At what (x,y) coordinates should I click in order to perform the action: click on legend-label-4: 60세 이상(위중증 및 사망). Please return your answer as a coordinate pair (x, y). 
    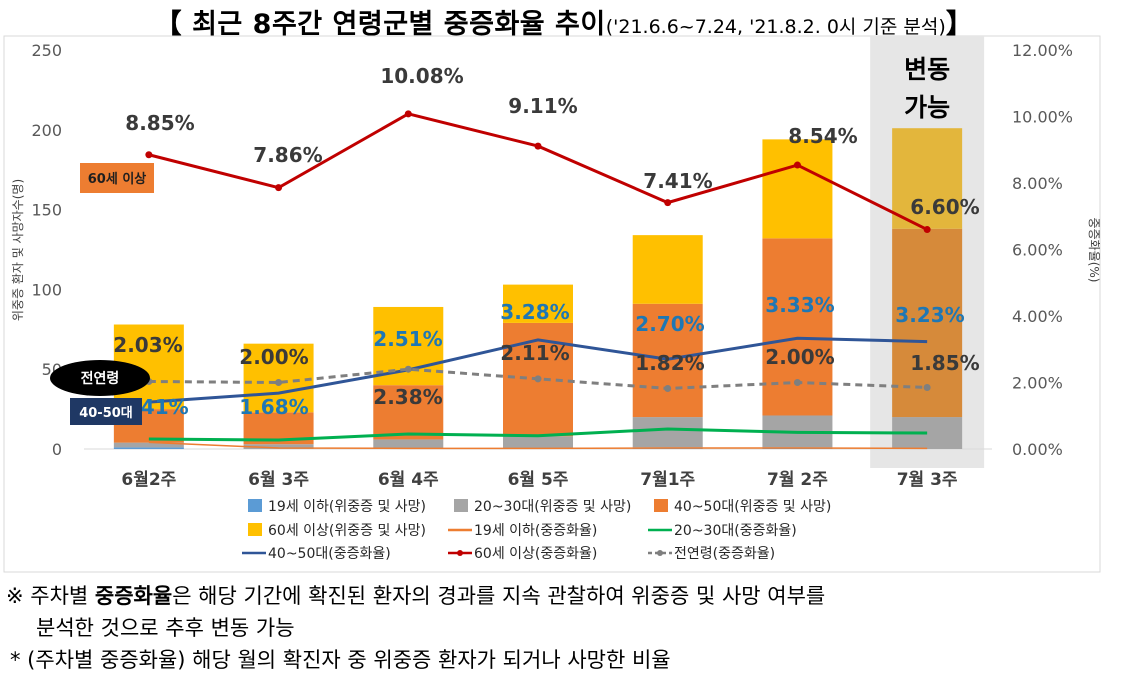
    Looking at the image, I should click on (347, 531).